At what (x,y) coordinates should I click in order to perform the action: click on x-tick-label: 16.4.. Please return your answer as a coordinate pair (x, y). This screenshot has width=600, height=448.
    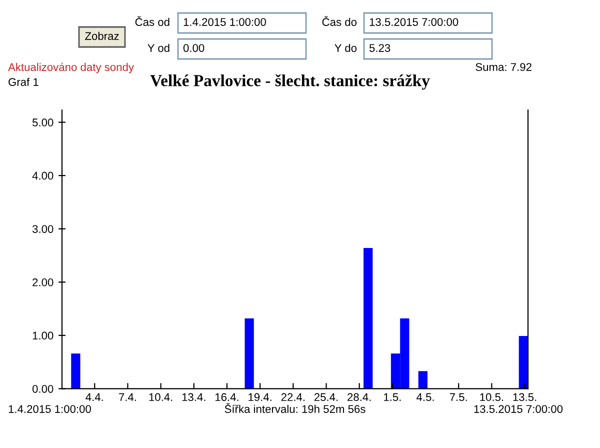
    Looking at the image, I should click on (226, 397).